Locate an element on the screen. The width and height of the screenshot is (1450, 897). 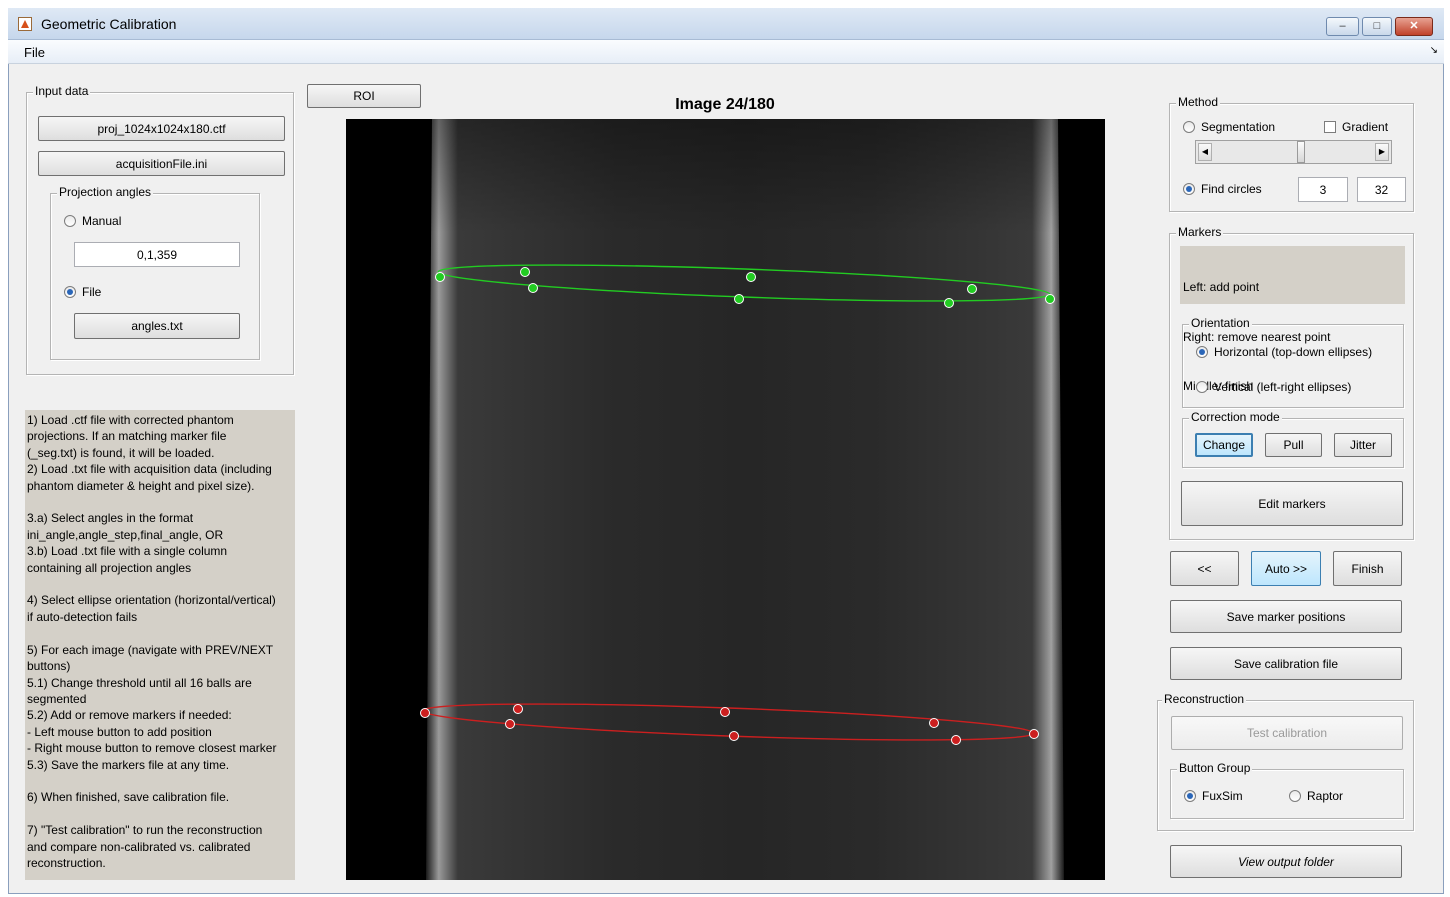
button-group-panel: Button Group is located at coordinates (1287, 790).